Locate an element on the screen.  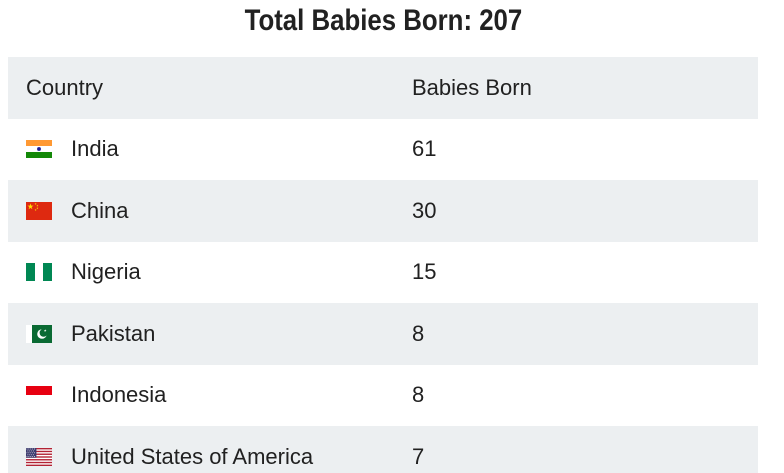
babies-born-cell: 15 is located at coordinates (424, 272).